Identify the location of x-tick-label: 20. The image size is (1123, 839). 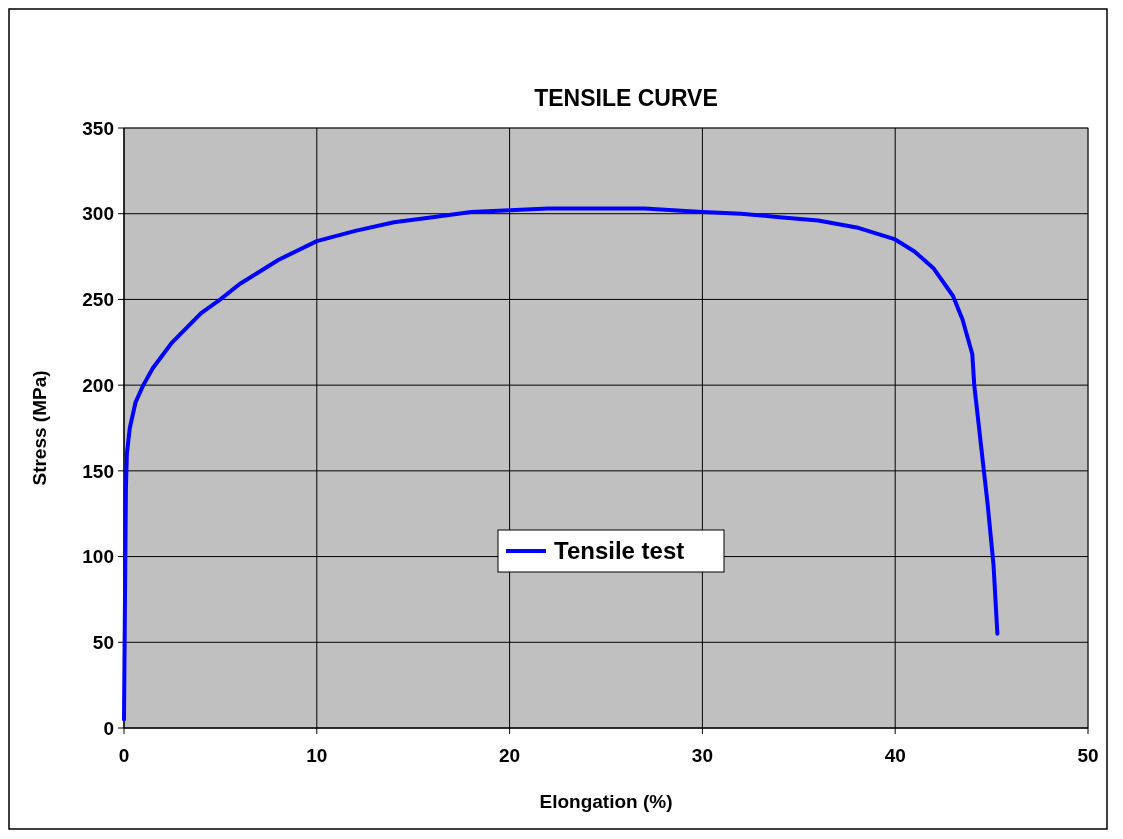
(510, 755).